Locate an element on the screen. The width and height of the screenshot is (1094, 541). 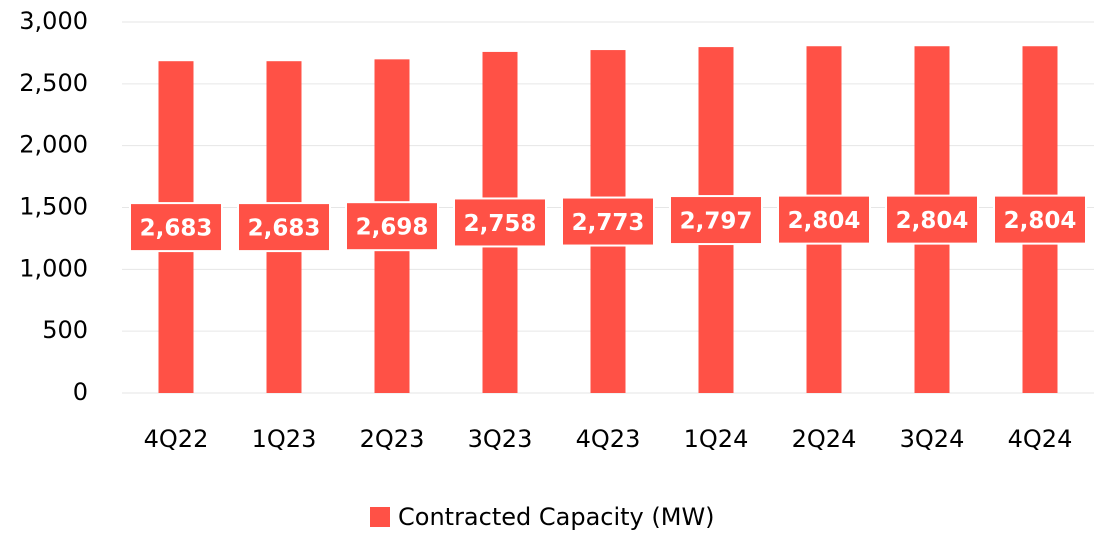
x-tick-label: 1Q23 is located at coordinates (284, 439).